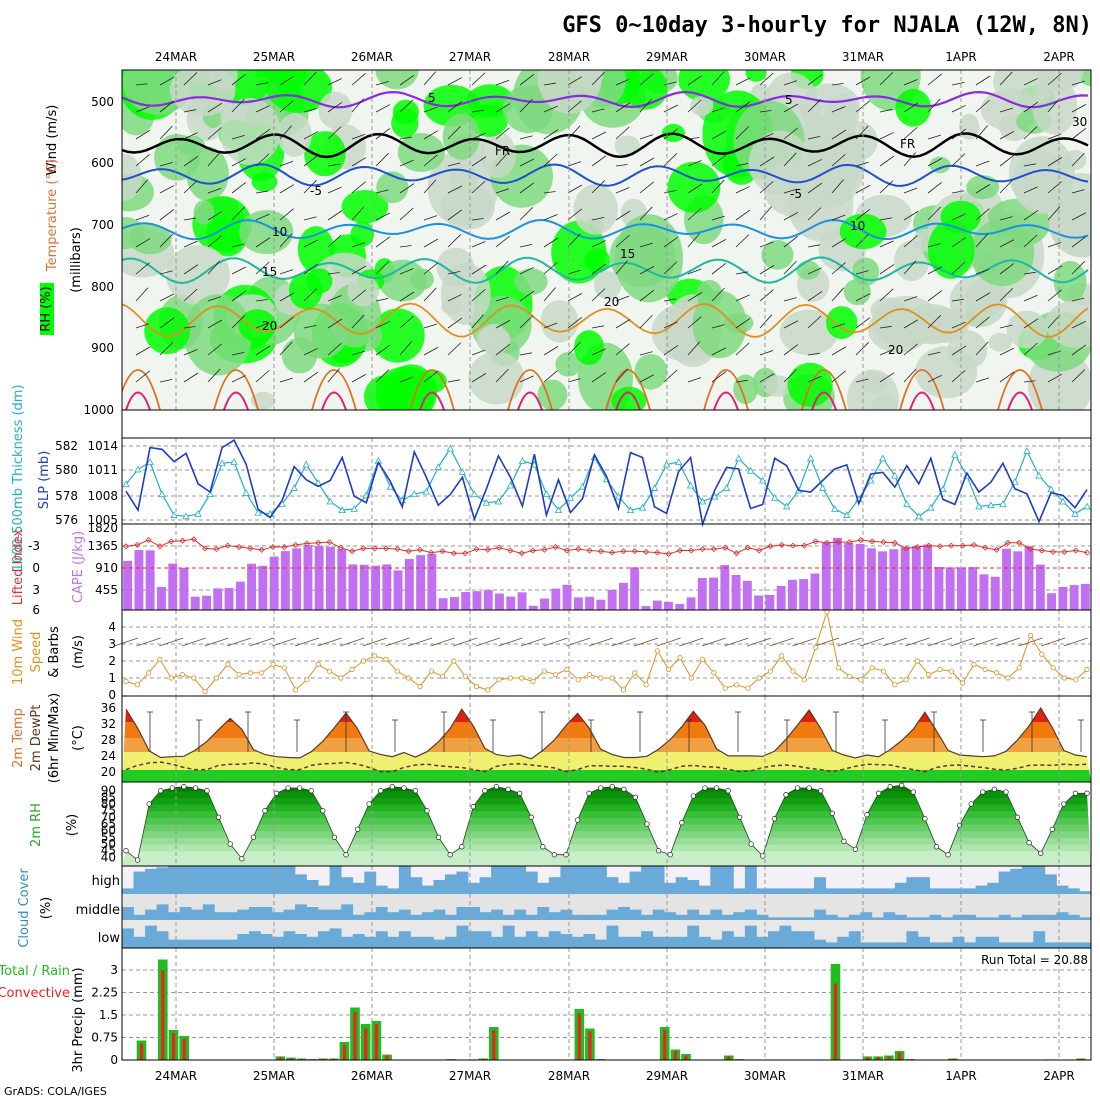 This screenshot has height=1100, width=1100. I want to click on li-point, so click(634, 551).